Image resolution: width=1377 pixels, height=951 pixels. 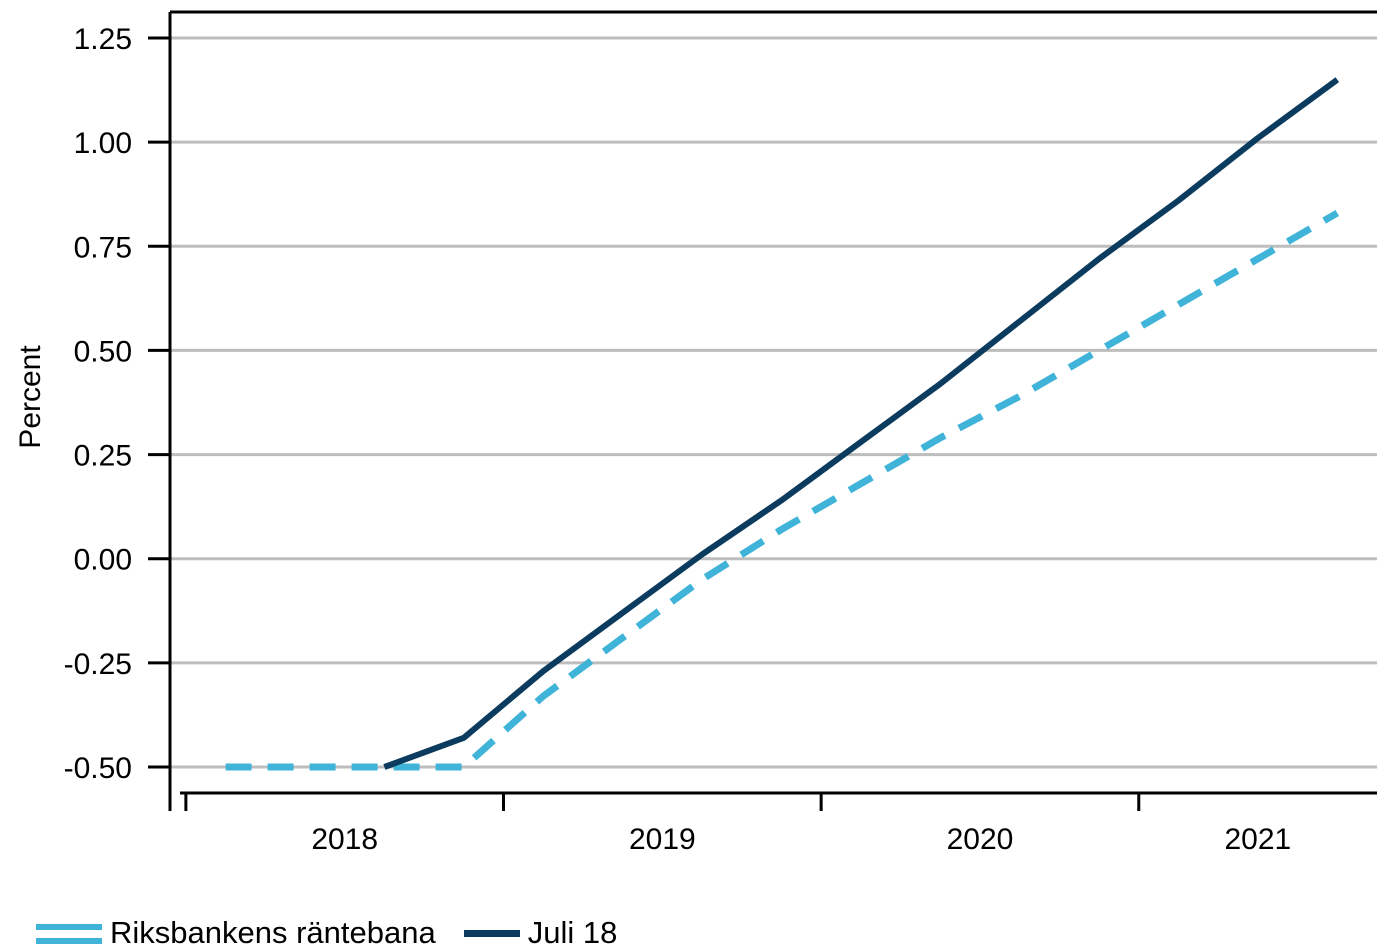 What do you see at coordinates (103, 39) in the screenshot?
I see `y-tick-label: 1.25` at bounding box center [103, 39].